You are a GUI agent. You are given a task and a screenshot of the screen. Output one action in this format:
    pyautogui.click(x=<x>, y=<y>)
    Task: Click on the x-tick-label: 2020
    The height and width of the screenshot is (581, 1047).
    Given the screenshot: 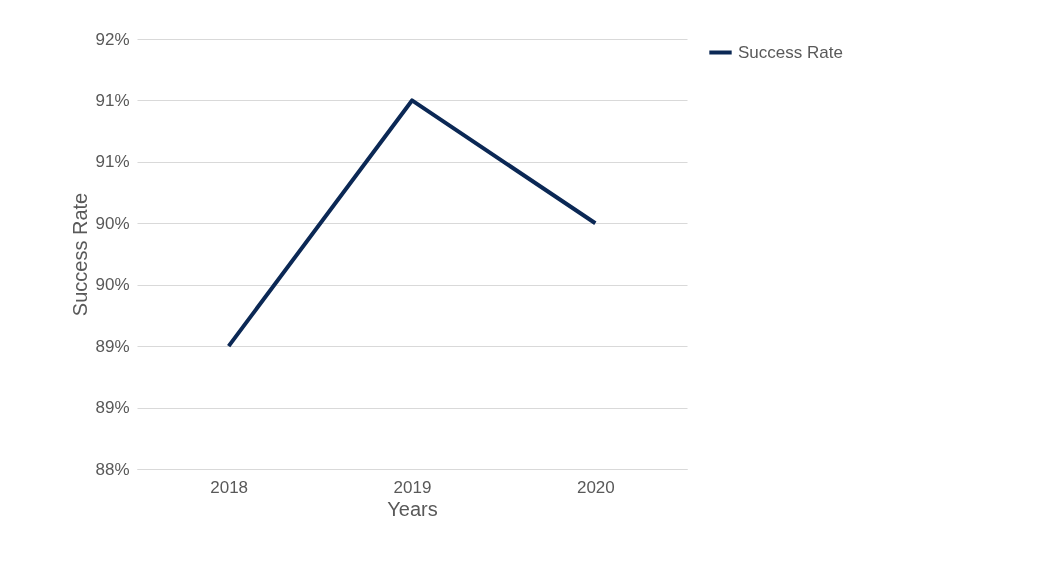 What is the action you would take?
    pyautogui.click(x=595, y=487)
    